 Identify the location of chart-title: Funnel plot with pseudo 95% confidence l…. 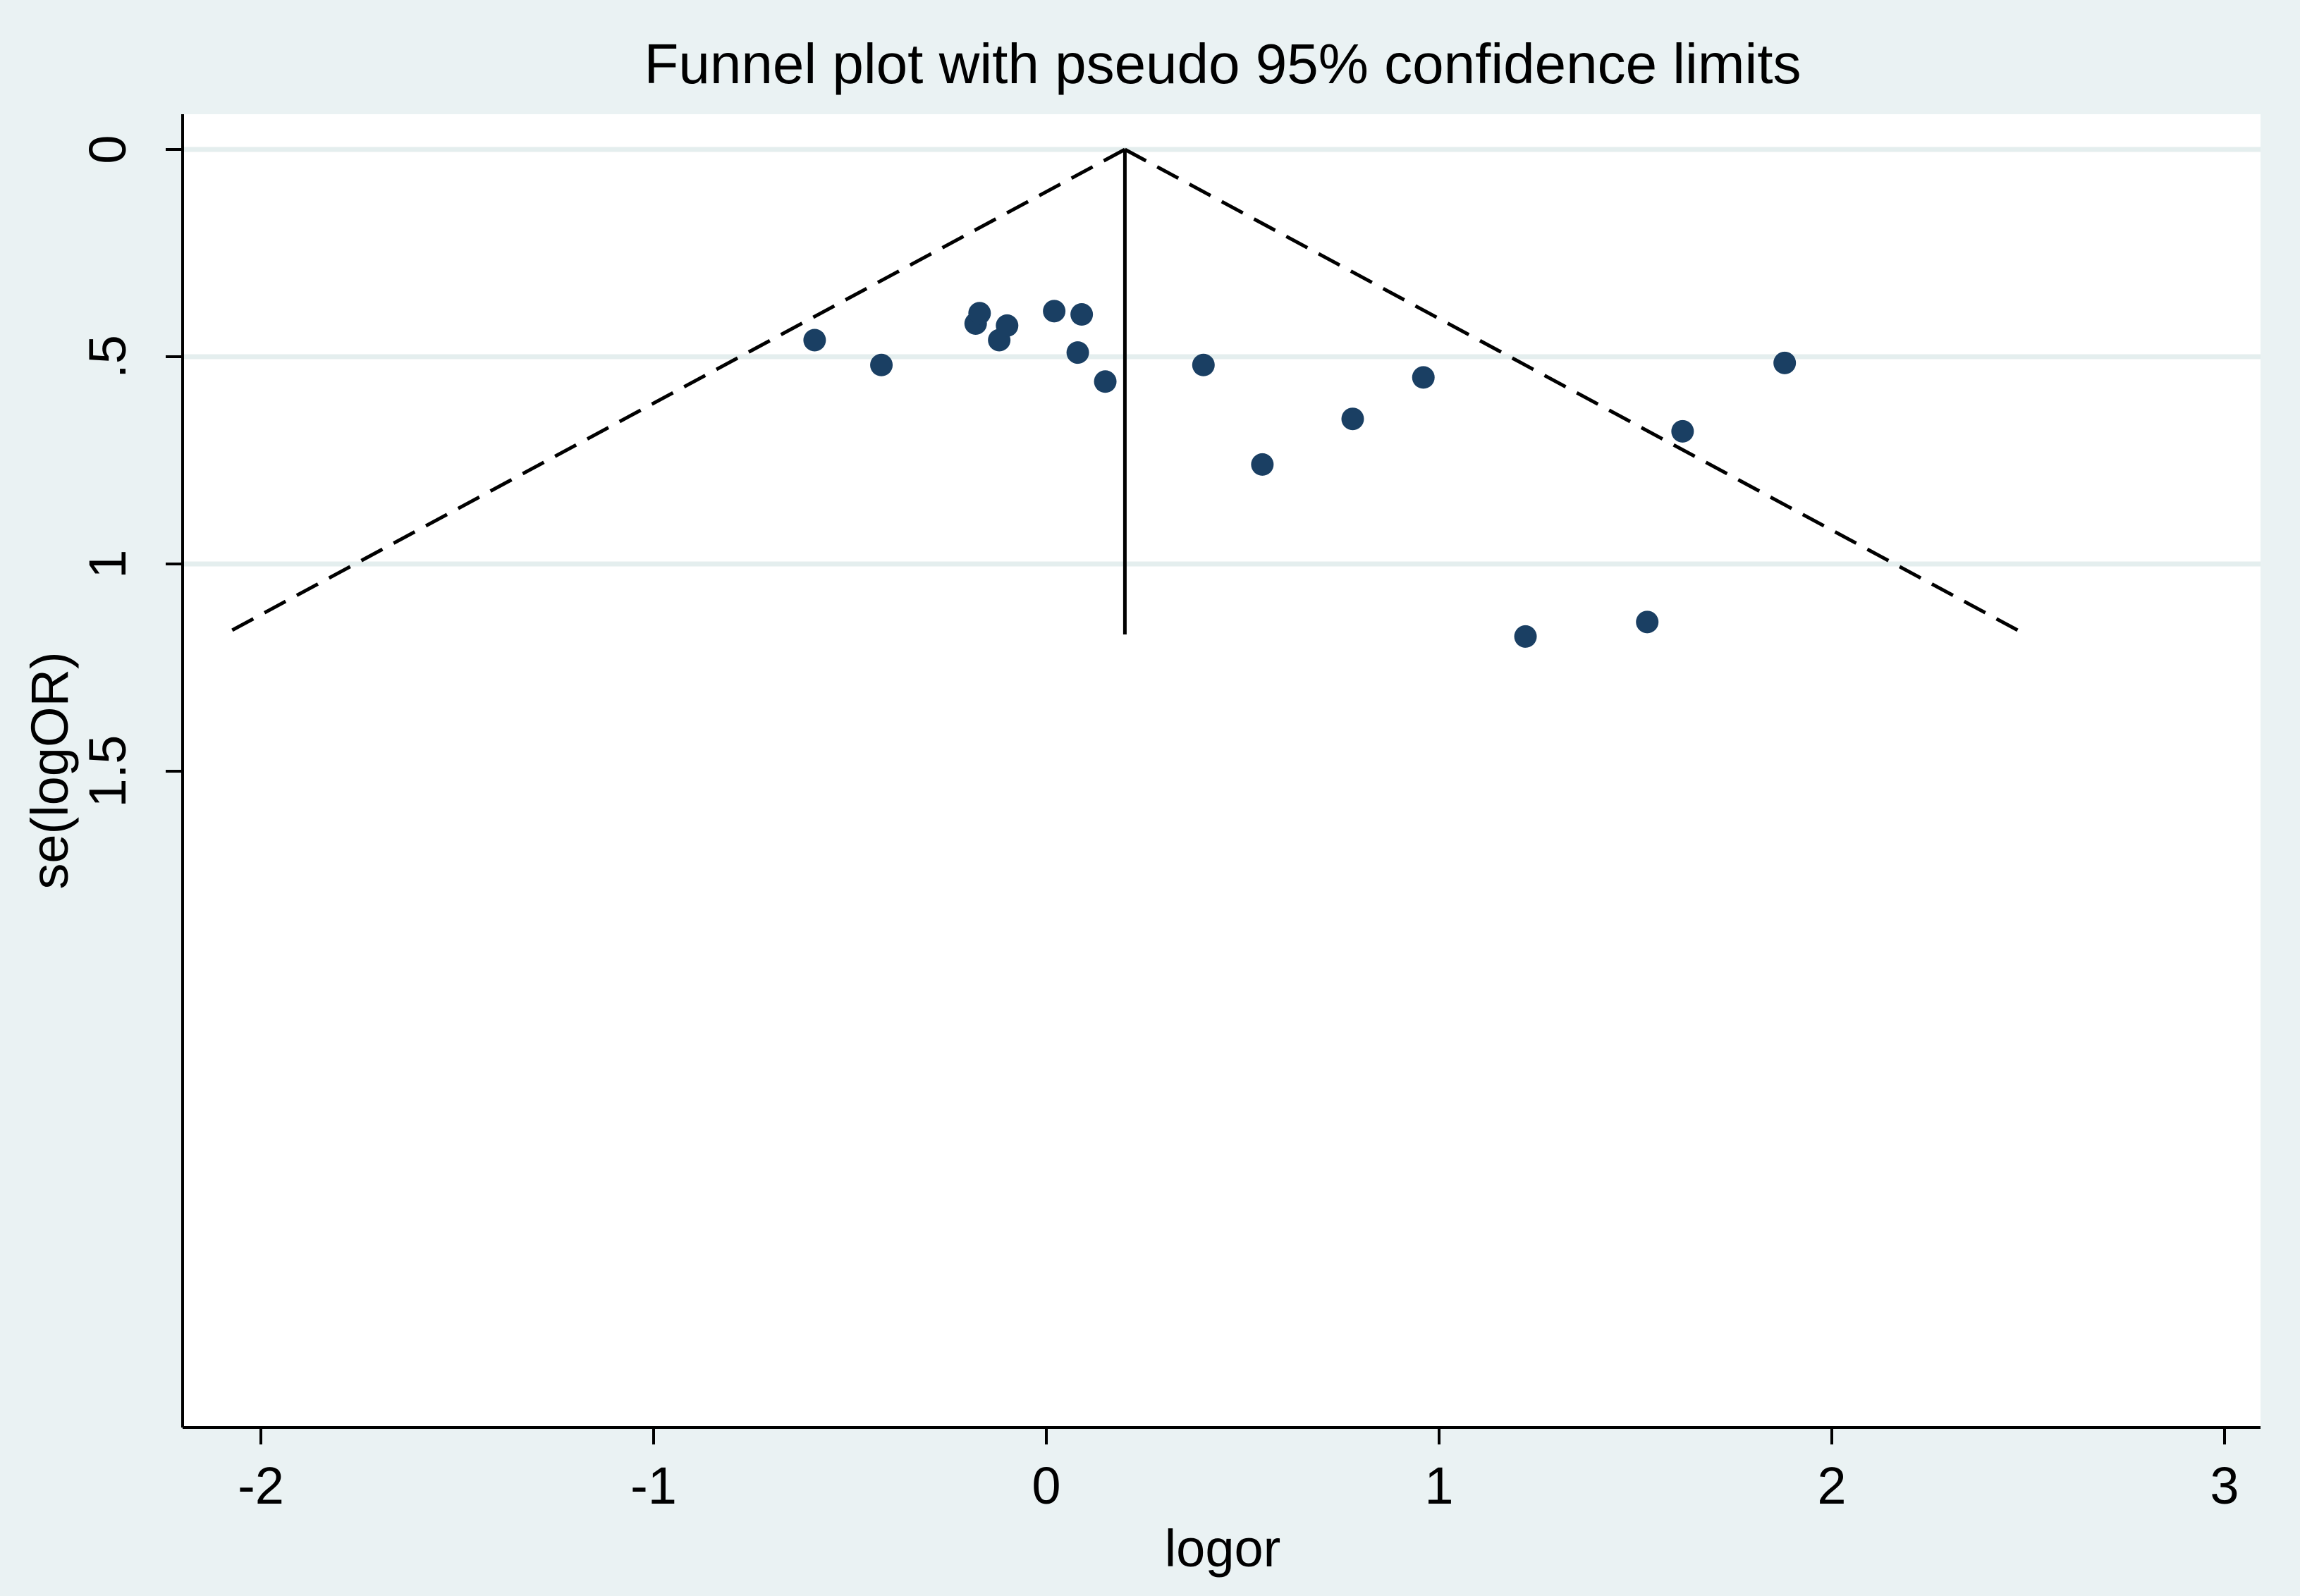
(1223, 64).